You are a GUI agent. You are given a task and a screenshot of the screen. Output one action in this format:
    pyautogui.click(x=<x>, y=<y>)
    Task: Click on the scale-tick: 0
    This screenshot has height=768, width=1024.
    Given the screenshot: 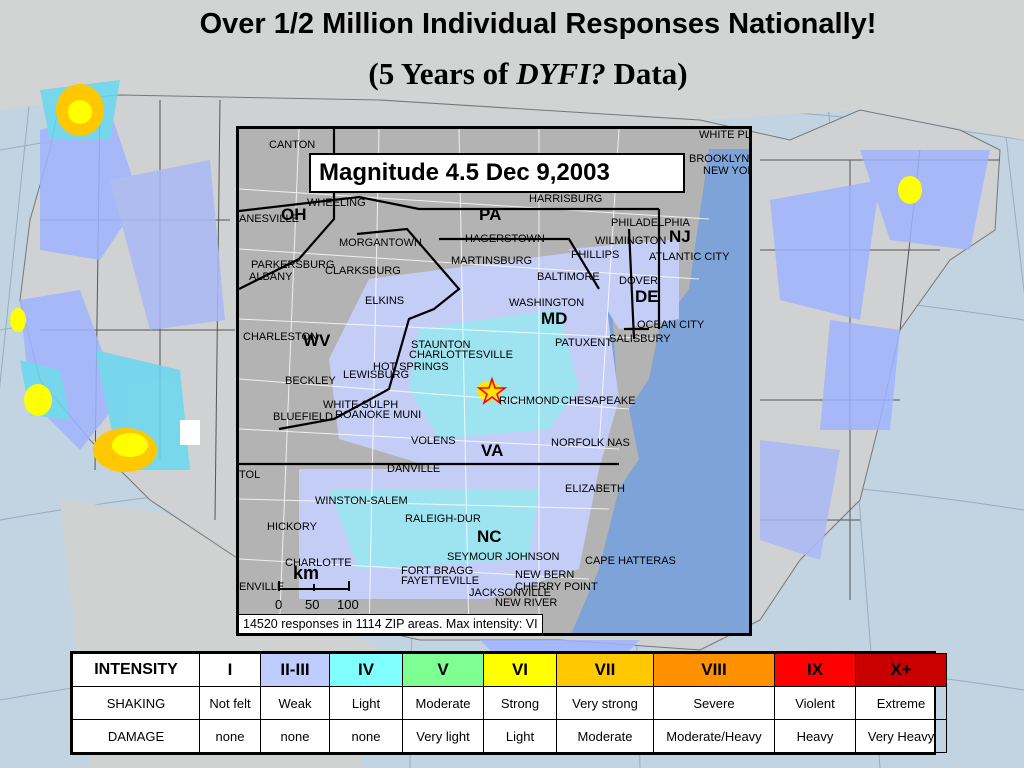 What is the action you would take?
    pyautogui.click(x=279, y=604)
    